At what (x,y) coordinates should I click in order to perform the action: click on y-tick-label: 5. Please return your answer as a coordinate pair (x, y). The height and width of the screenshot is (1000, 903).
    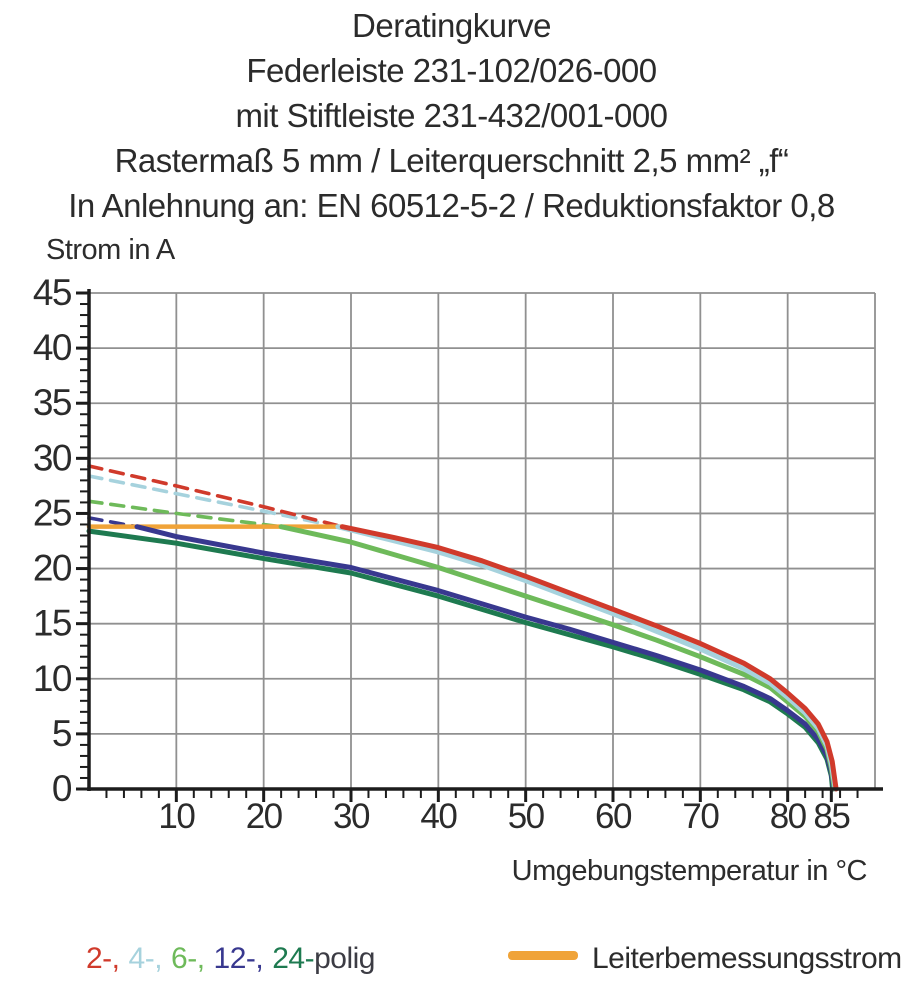
    Looking at the image, I should click on (62, 733).